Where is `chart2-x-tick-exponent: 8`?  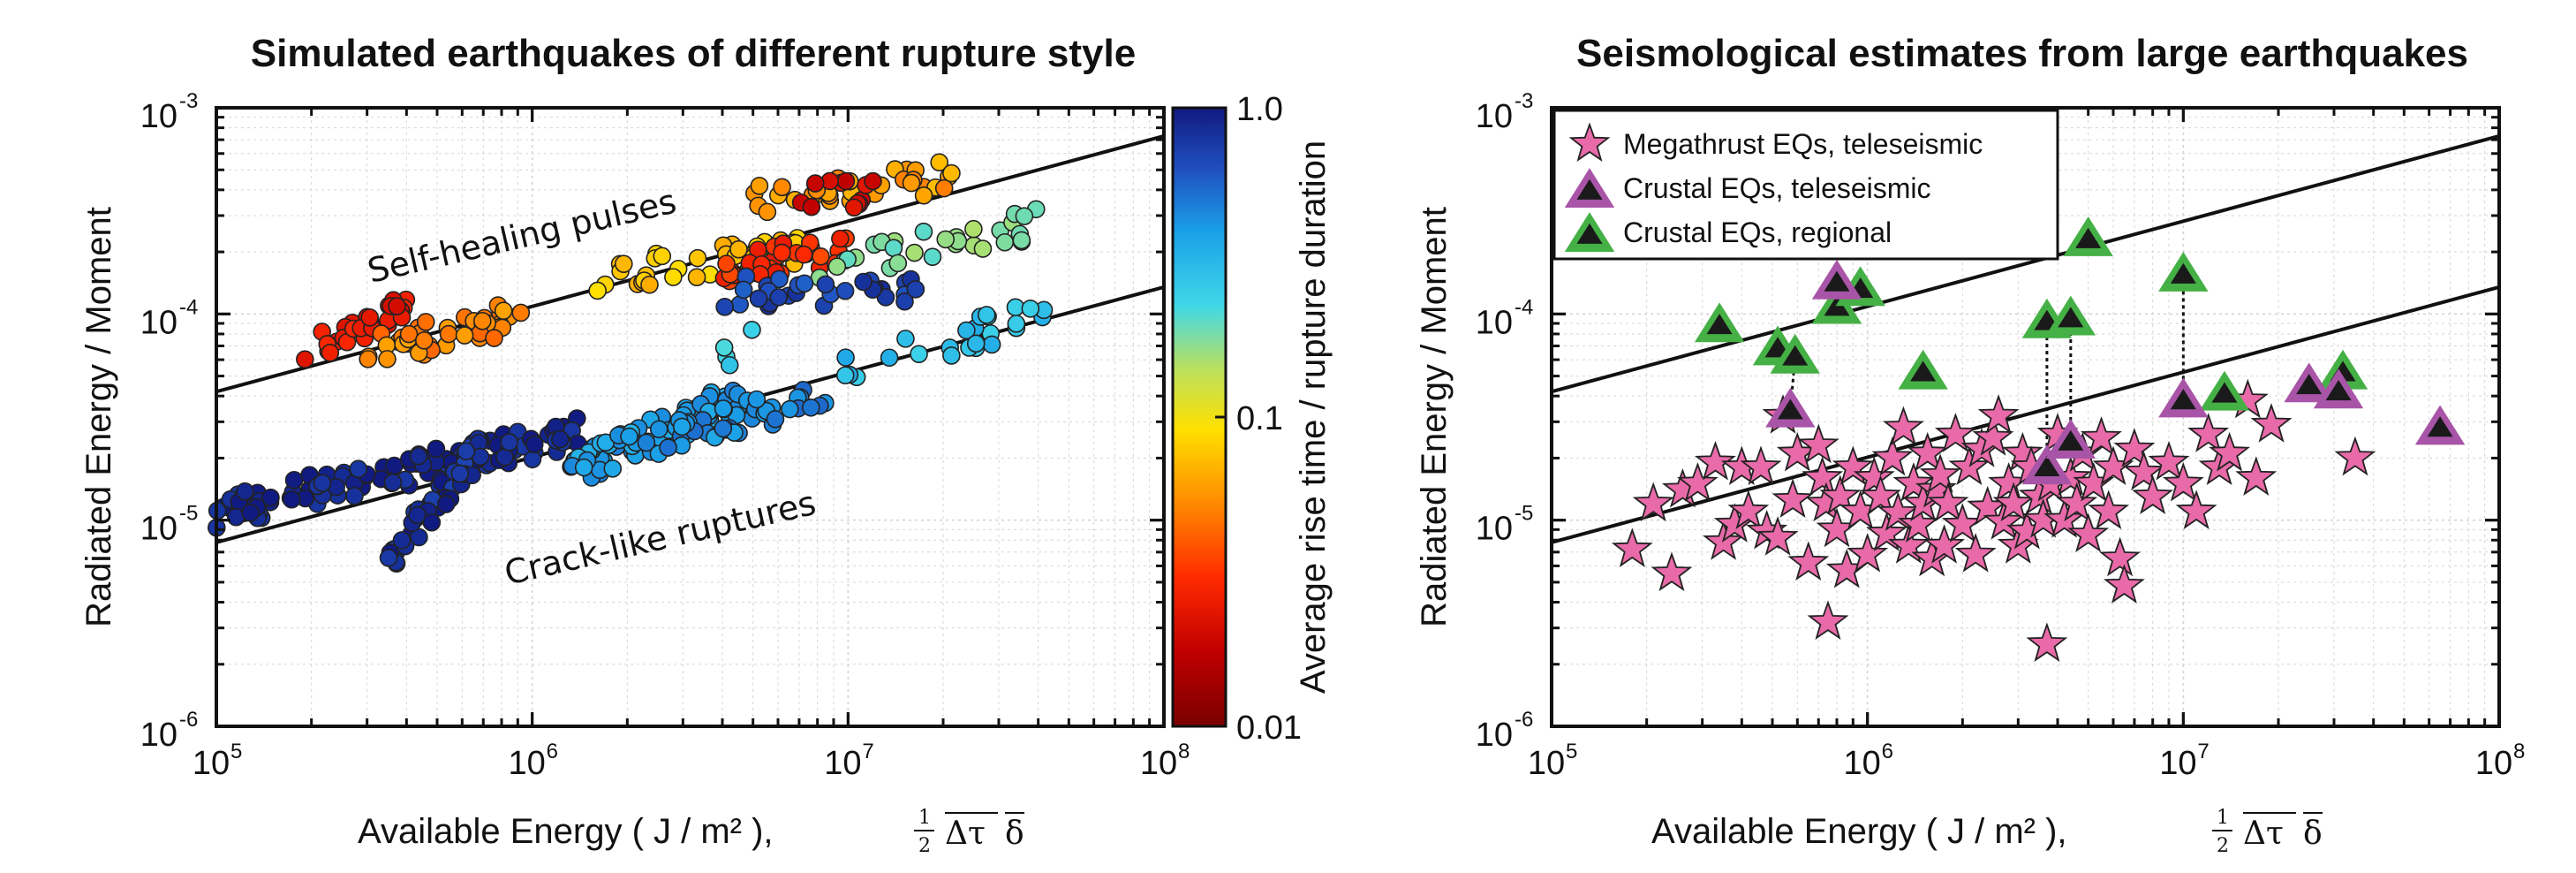
chart2-x-tick-exponent: 8 is located at coordinates (2519, 751).